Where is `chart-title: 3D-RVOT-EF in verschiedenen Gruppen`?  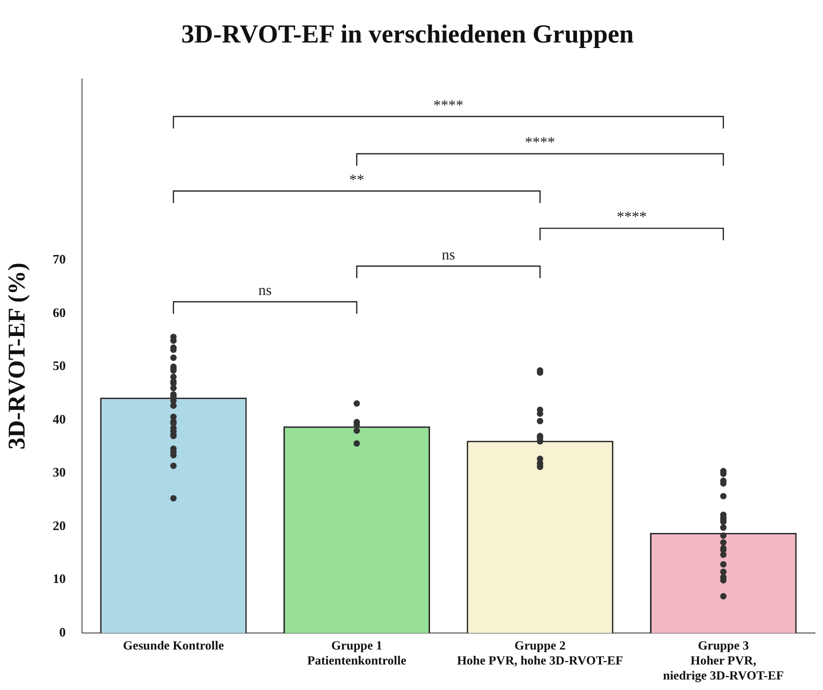
chart-title: 3D-RVOT-EF in verschiedenen Gruppen is located at coordinates (407, 33).